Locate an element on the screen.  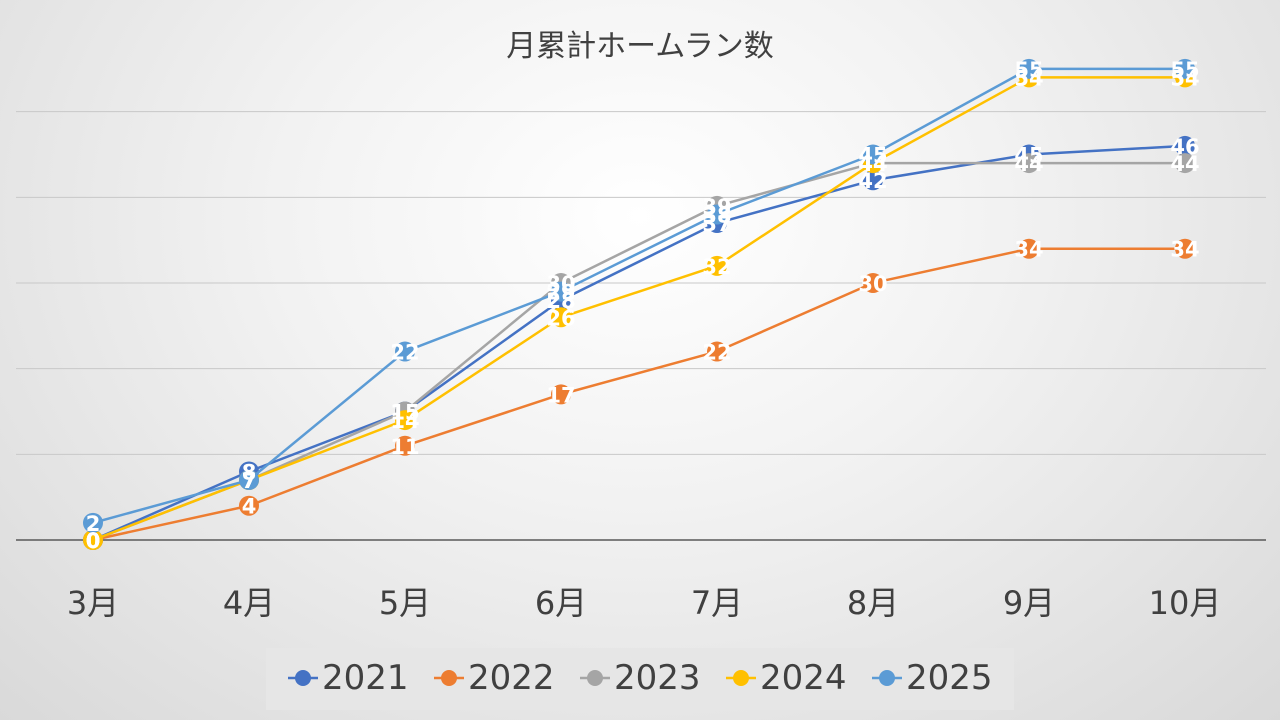
data-label-2021: 42 is located at coordinates (872, 181).